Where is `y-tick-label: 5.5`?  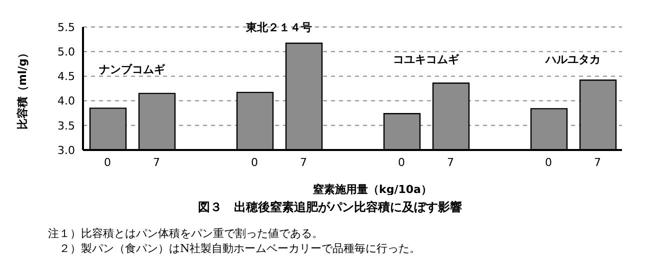
y-tick-label: 5.5 is located at coordinates (66, 27).